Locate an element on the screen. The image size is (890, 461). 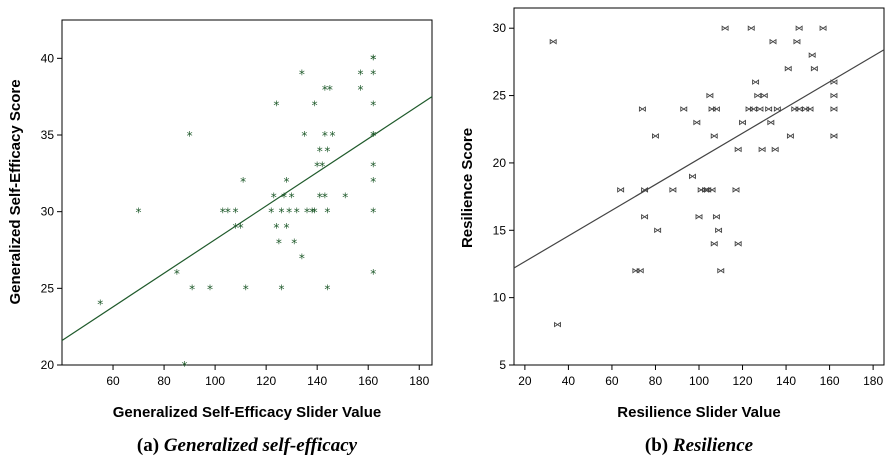
x-tick-label: 20 is located at coordinates (525, 381).